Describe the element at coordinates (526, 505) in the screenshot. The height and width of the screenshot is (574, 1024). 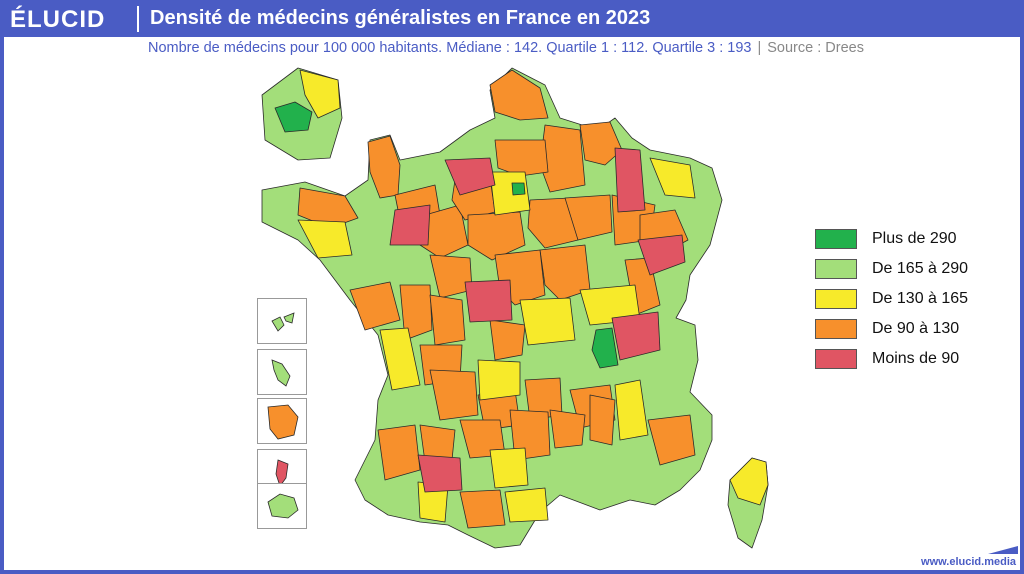
I see `dept-herault-y` at that location.